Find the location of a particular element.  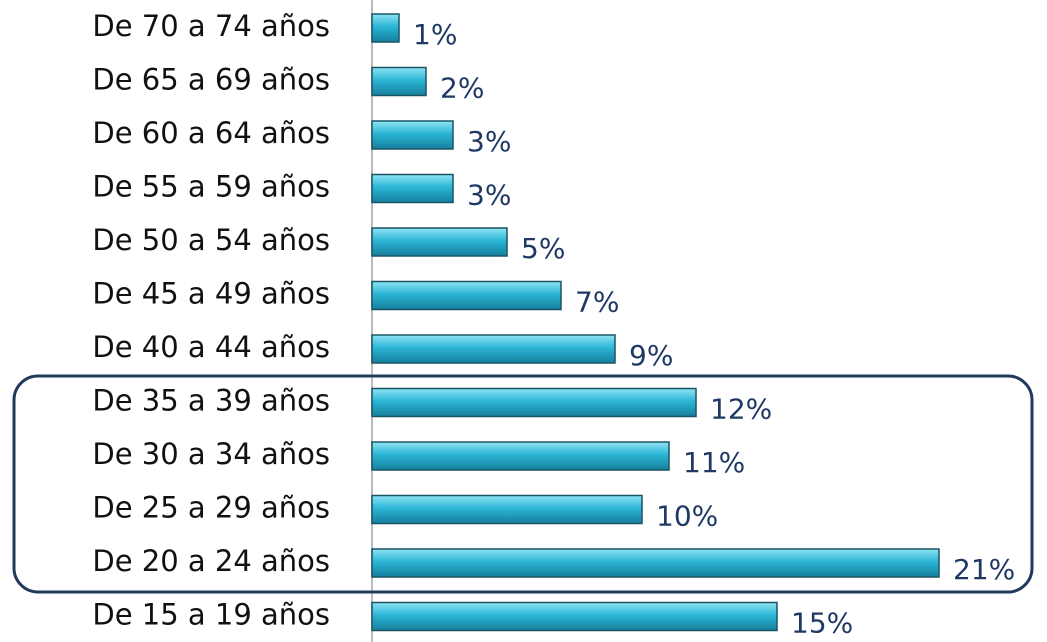

category-label: De 40 a 44 años is located at coordinates (211, 347).